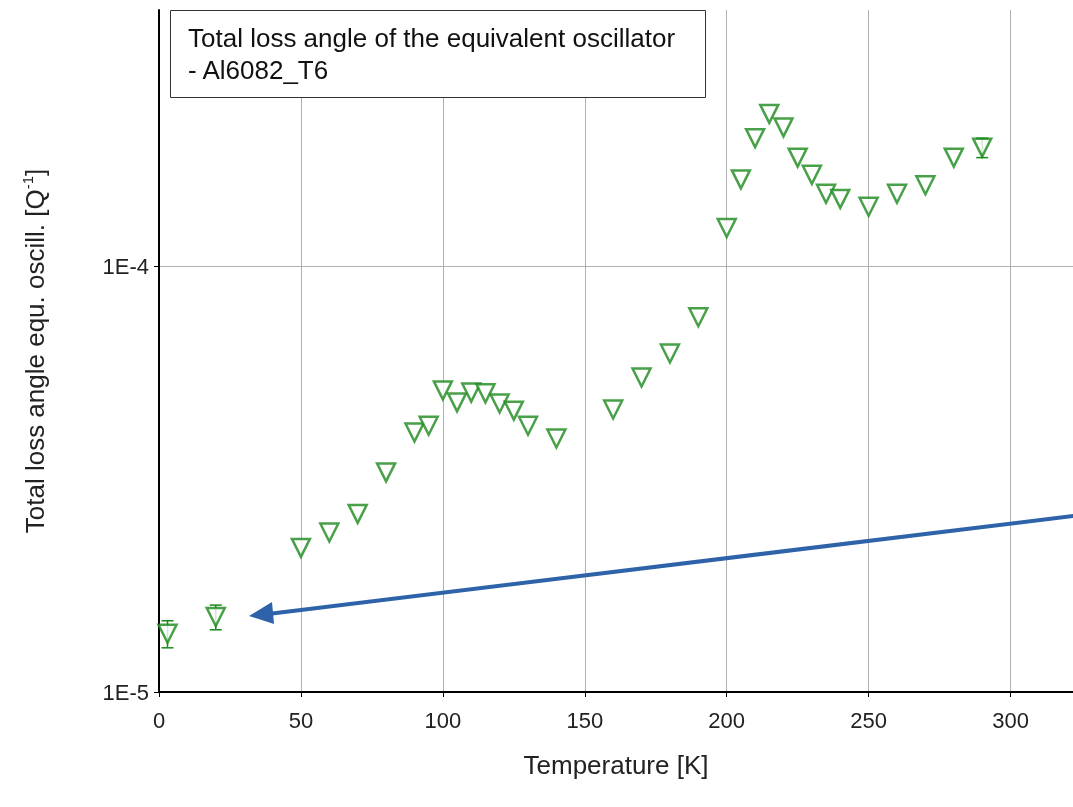 The image size is (1073, 807). Describe the element at coordinates (443, 720) in the screenshot. I see `x-tick-label: 100` at that location.